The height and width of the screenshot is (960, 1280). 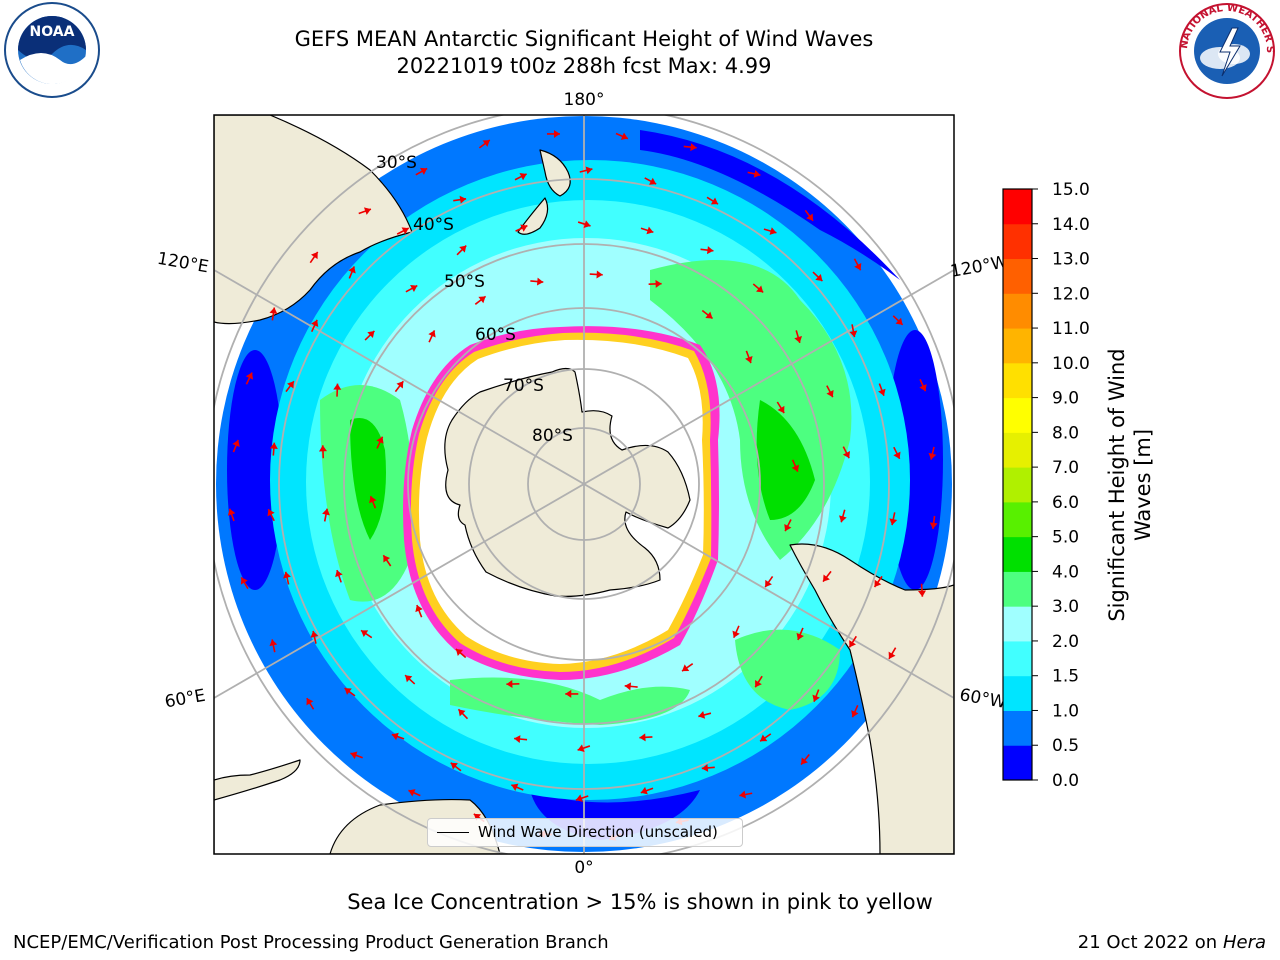 I want to click on lat-label-40s: 40°S, so click(x=433, y=225).